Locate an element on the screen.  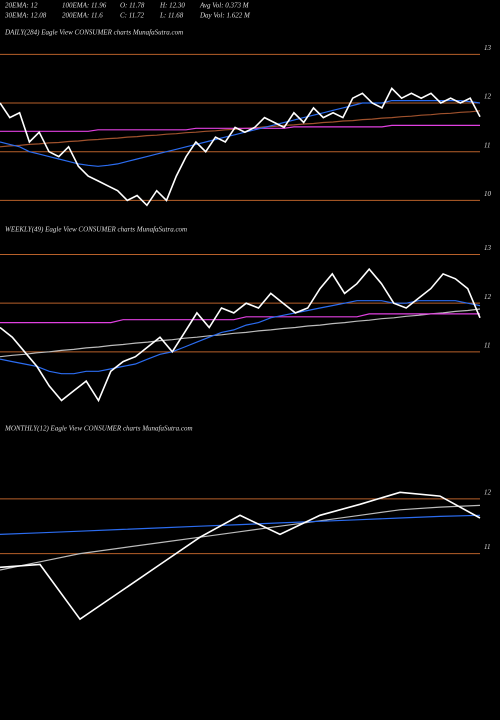
header-stat: C: 11.72 is located at coordinates (132, 16).